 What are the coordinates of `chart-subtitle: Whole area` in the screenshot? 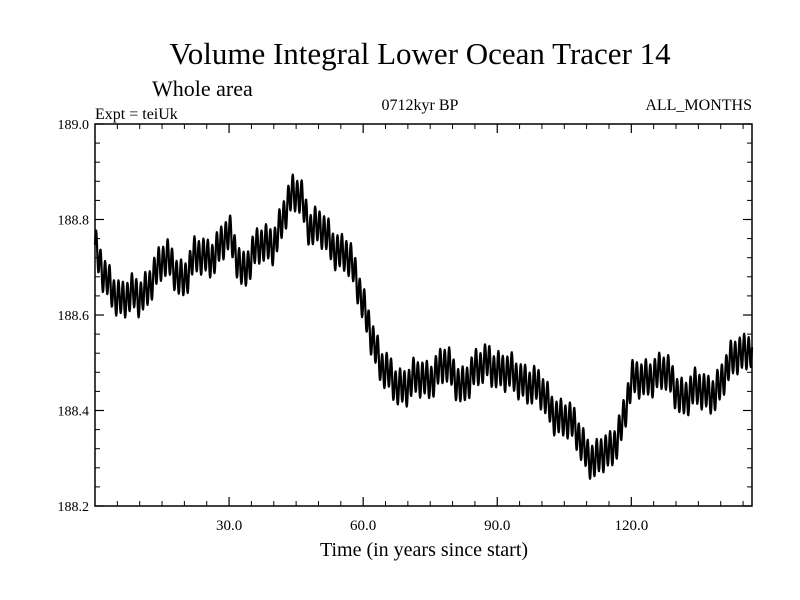 It's located at (202, 88).